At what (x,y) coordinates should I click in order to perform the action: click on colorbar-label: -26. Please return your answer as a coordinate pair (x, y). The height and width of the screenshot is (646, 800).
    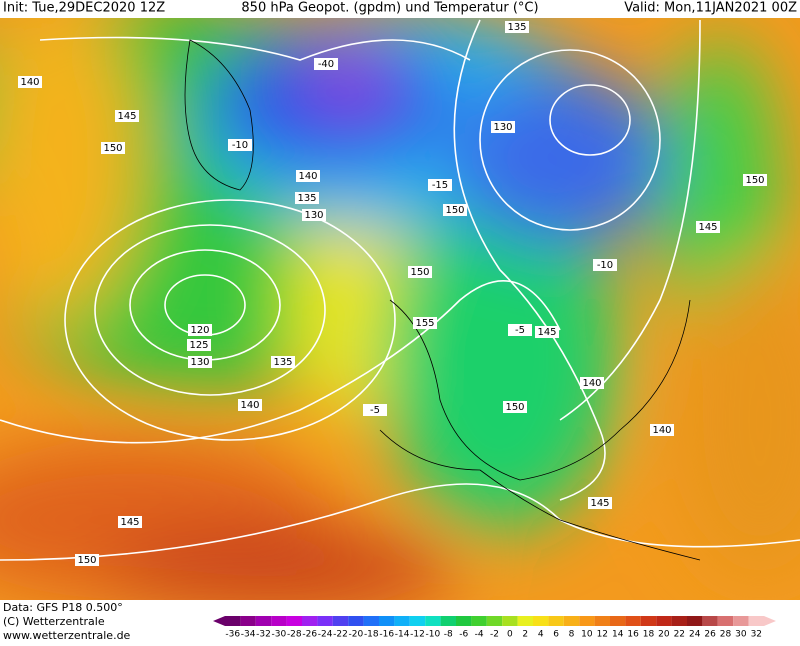
    Looking at the image, I should click on (309, 635).